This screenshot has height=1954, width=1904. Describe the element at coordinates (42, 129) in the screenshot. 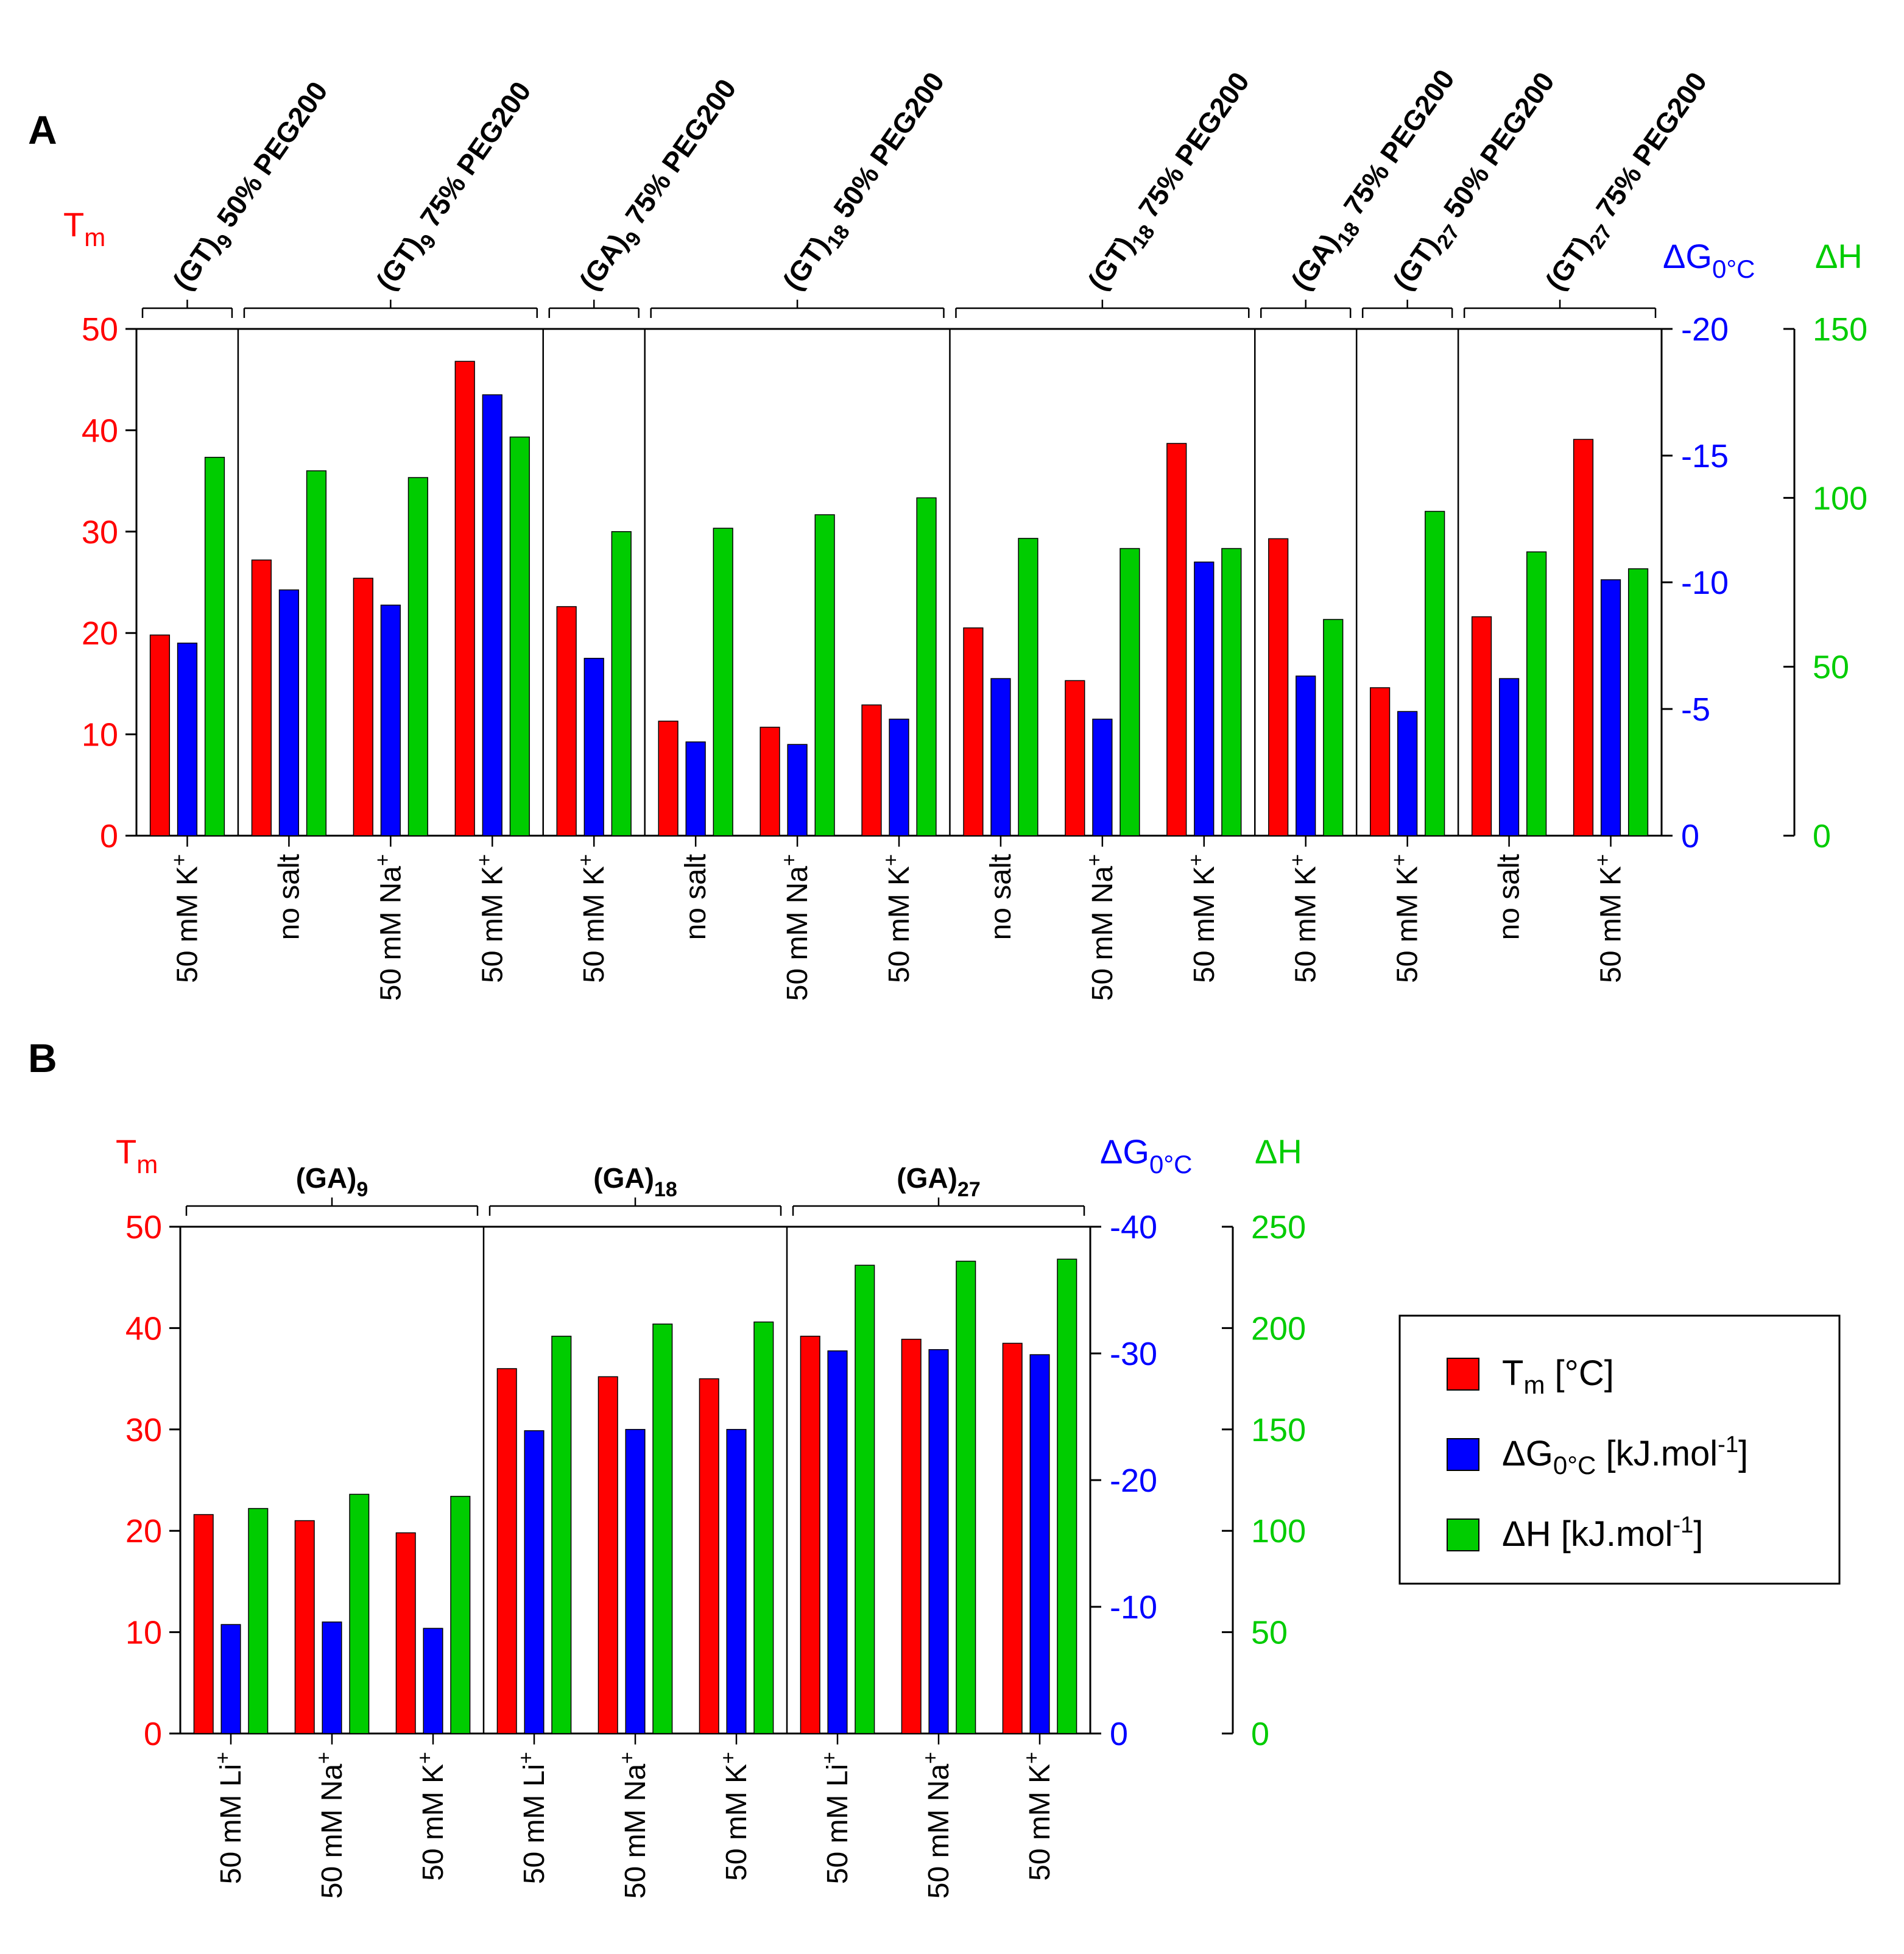

I see `panel-letter-A: A` at that location.